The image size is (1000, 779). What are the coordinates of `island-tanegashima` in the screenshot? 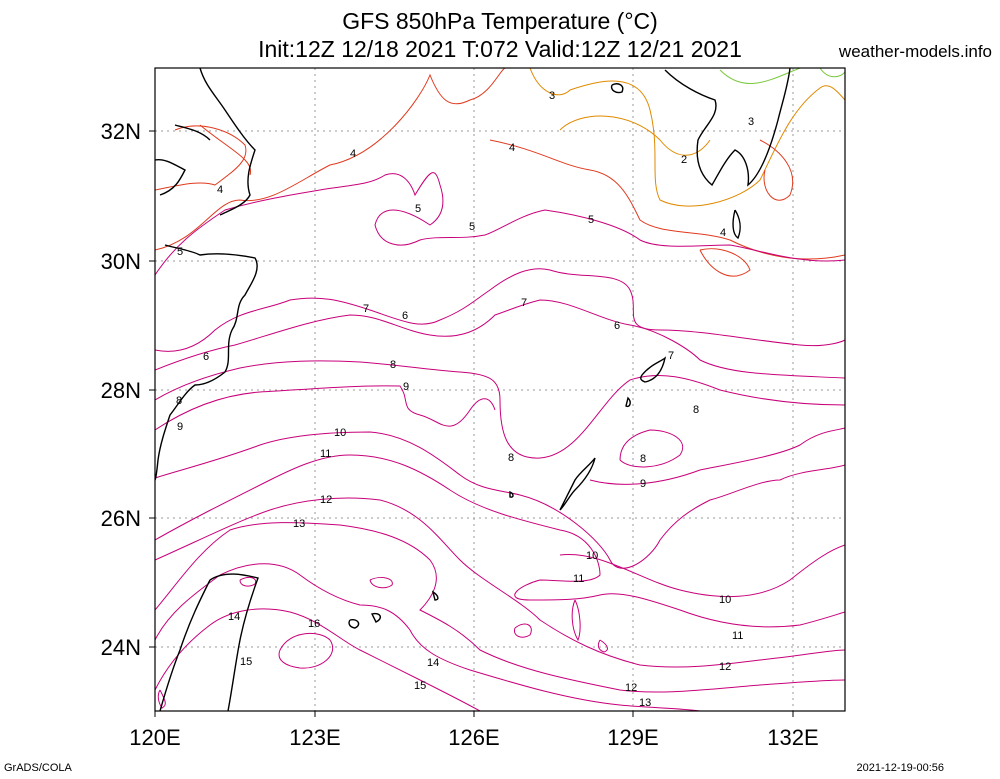 It's located at (736, 224).